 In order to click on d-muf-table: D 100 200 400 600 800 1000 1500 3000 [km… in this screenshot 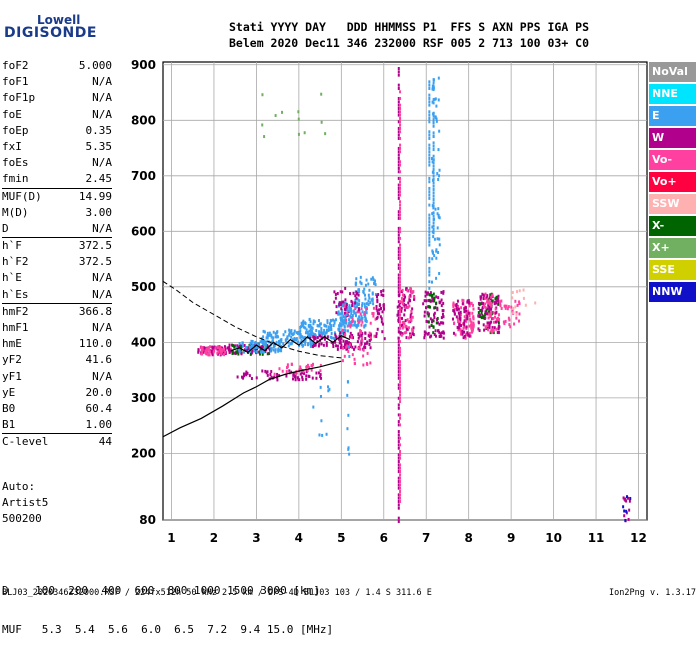, I will do `click(167, 603)`.